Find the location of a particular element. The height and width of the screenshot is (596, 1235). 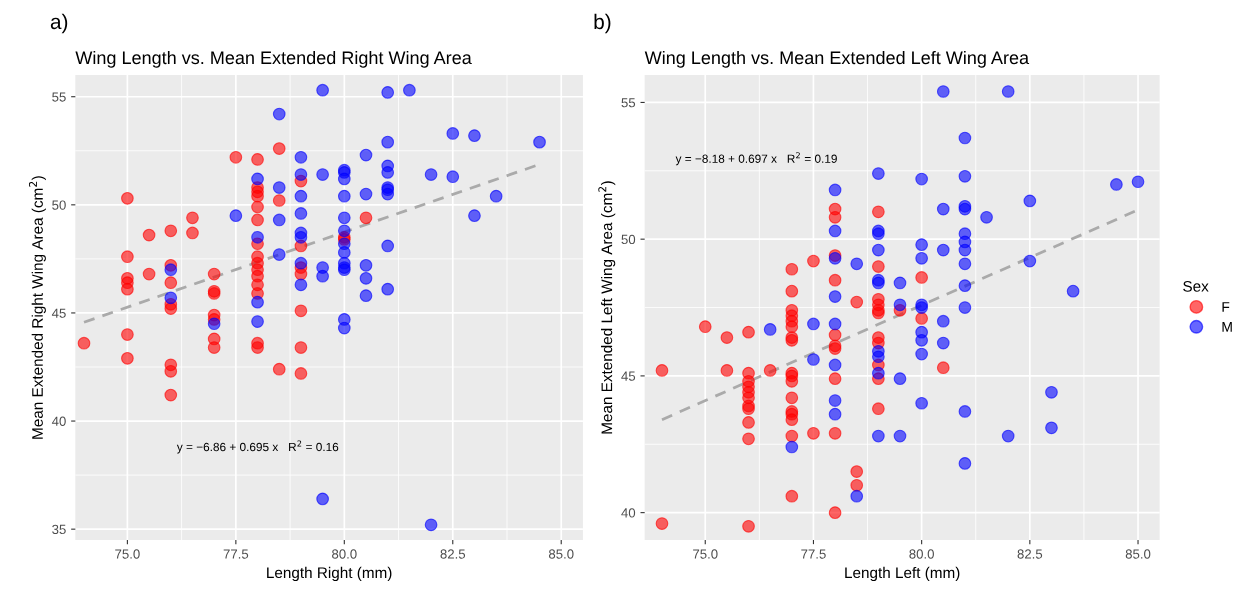

legend-label: F is located at coordinates (1226, 307).